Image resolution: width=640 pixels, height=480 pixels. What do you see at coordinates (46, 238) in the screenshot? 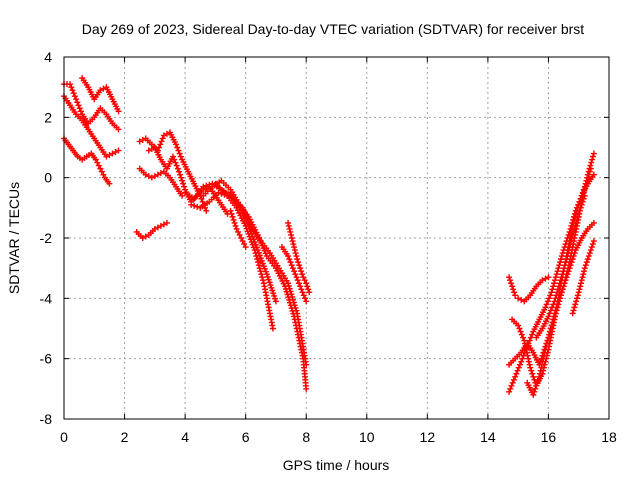
I see `y-tick-labels: -8 -6 -4 -2 0 2 4` at bounding box center [46, 238].